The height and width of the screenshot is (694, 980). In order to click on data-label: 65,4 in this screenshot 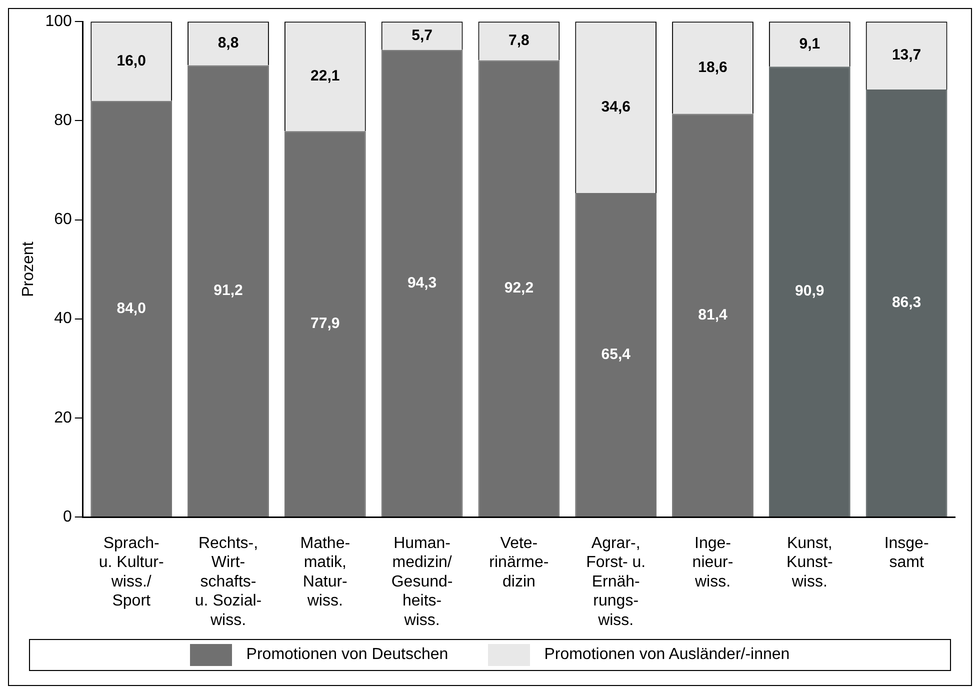, I will do `click(616, 354)`.